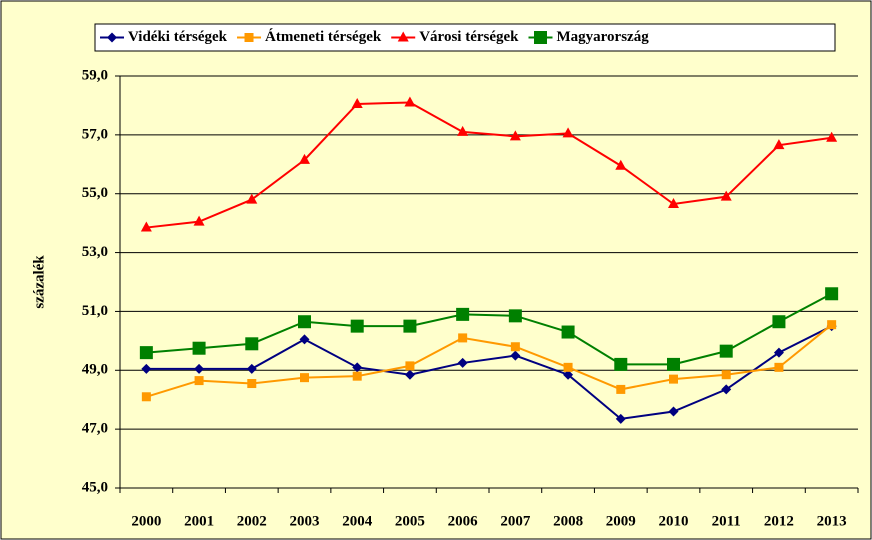 This screenshot has width=872, height=540. I want to click on x-tick-label: 2010, so click(674, 521).